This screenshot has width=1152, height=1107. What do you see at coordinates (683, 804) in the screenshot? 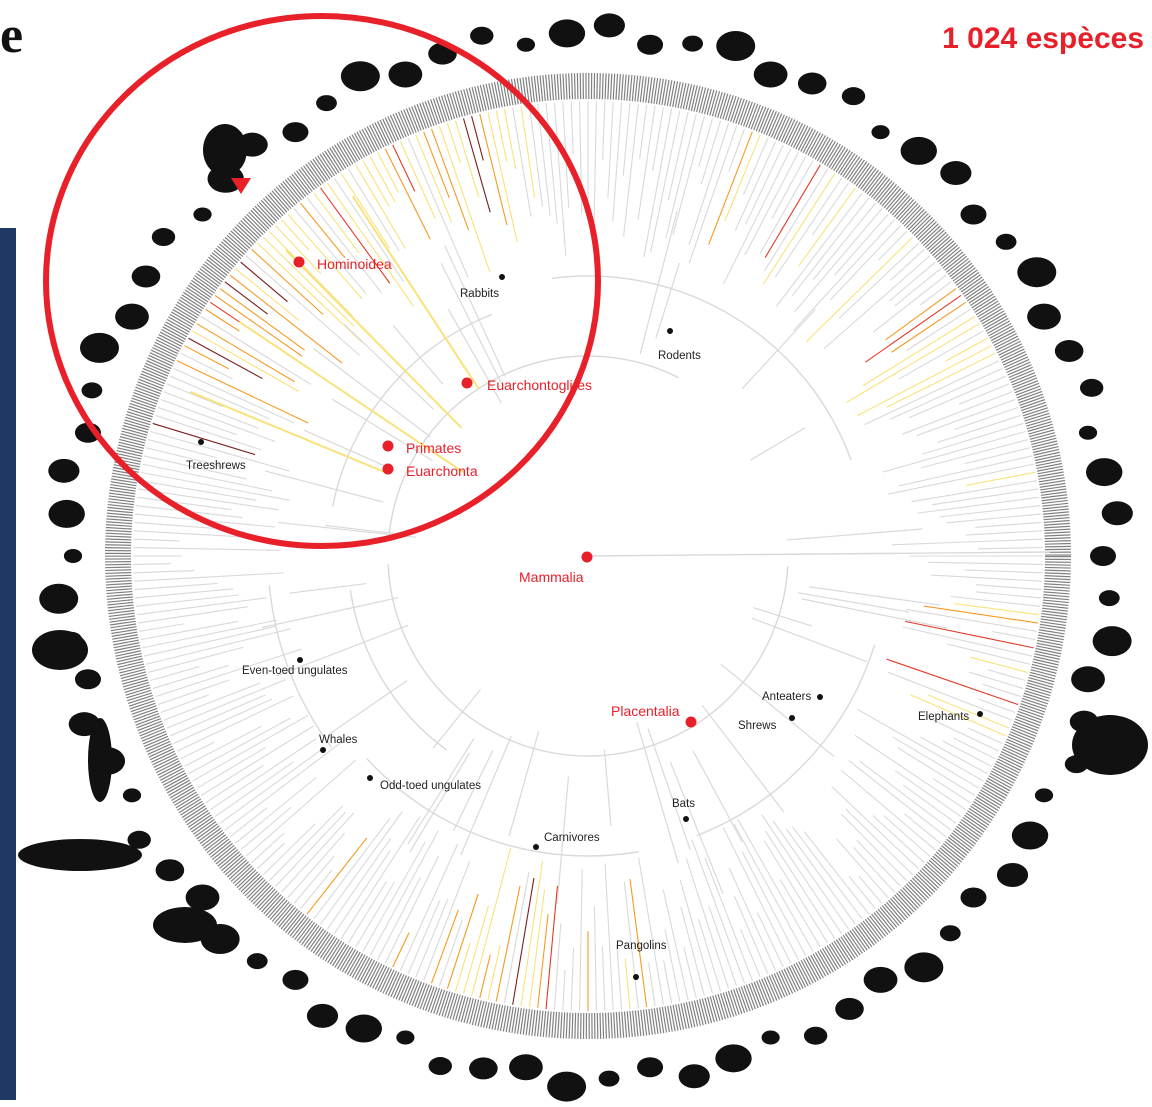
I see `group-label-bats: Bats` at bounding box center [683, 804].